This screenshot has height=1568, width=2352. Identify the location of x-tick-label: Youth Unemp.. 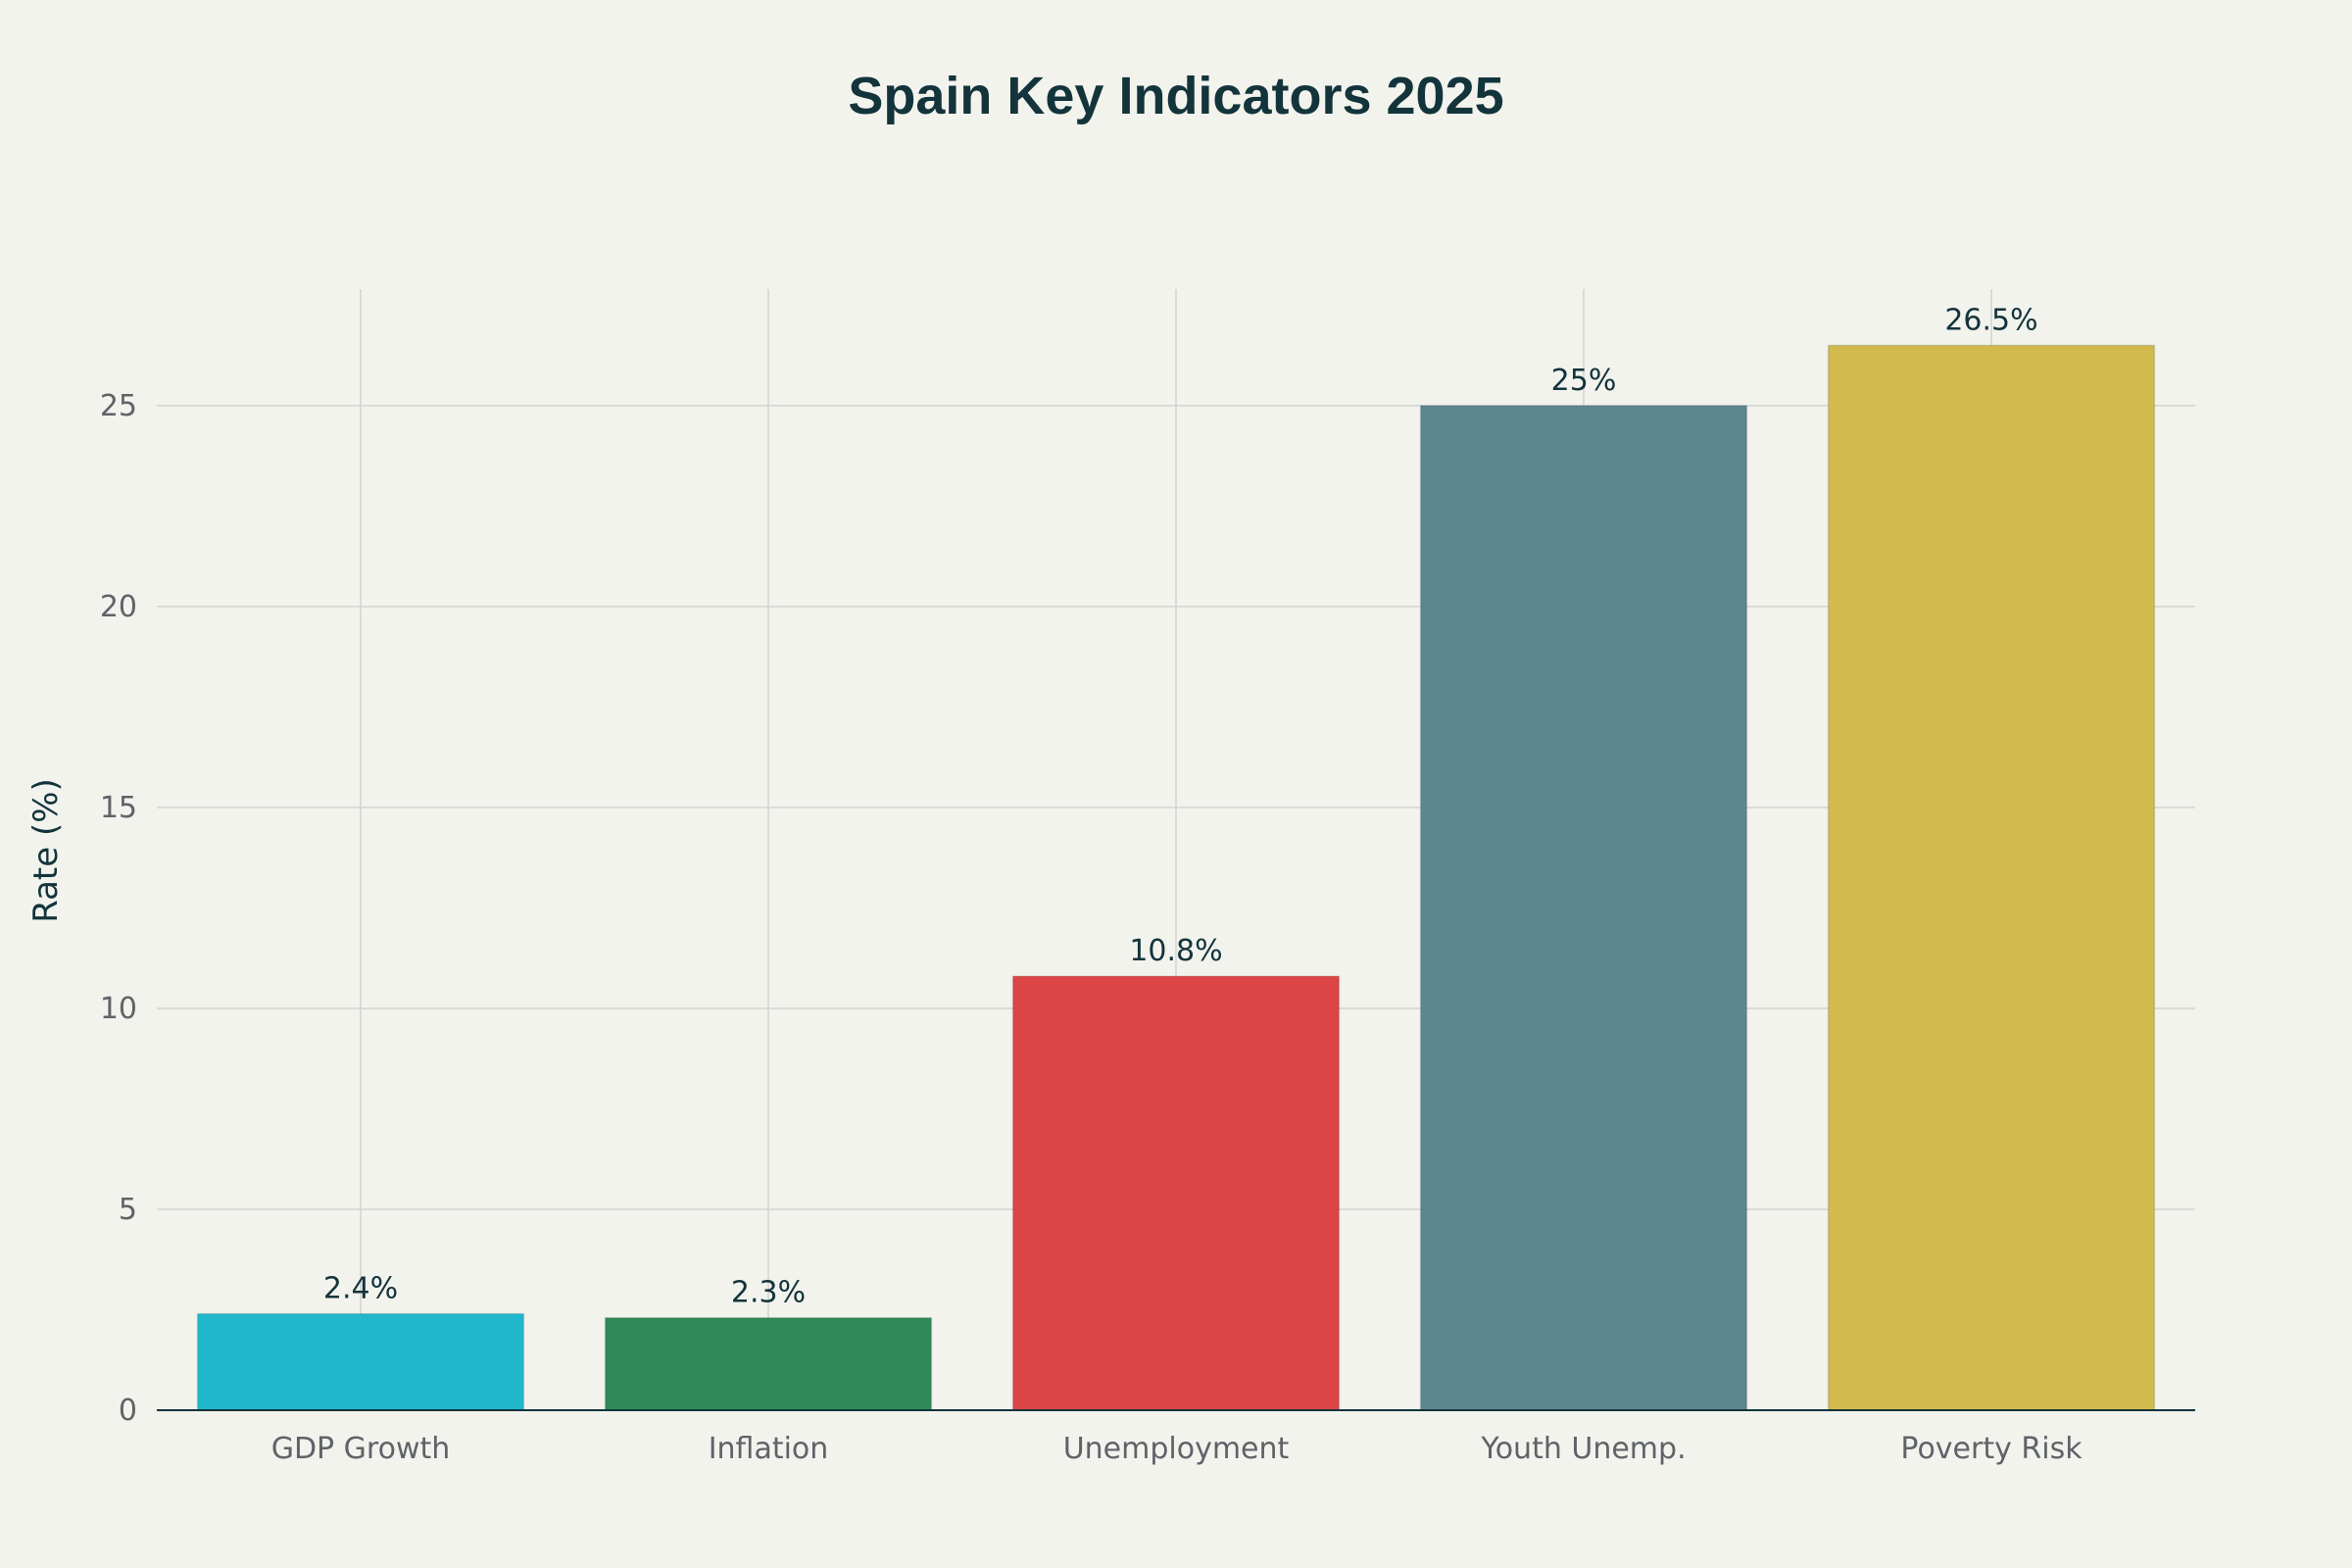
(1583, 1449).